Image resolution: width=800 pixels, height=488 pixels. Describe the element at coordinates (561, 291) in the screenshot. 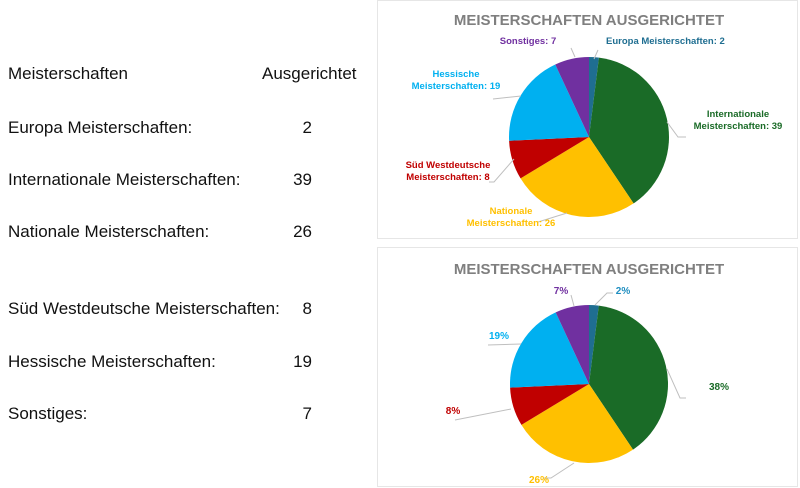

I see `data-label-sonstiges: 7%` at that location.